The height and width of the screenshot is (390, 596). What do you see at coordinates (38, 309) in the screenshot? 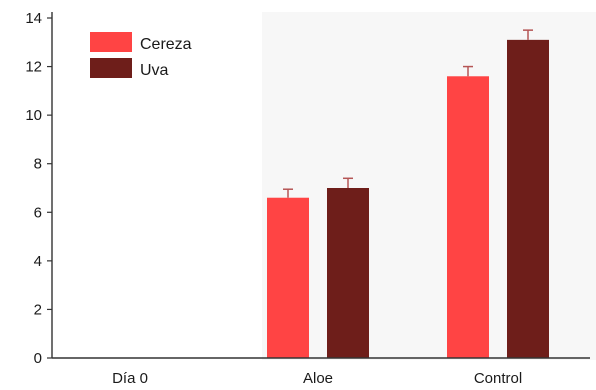
I see `y-tick-label: 2` at bounding box center [38, 309].